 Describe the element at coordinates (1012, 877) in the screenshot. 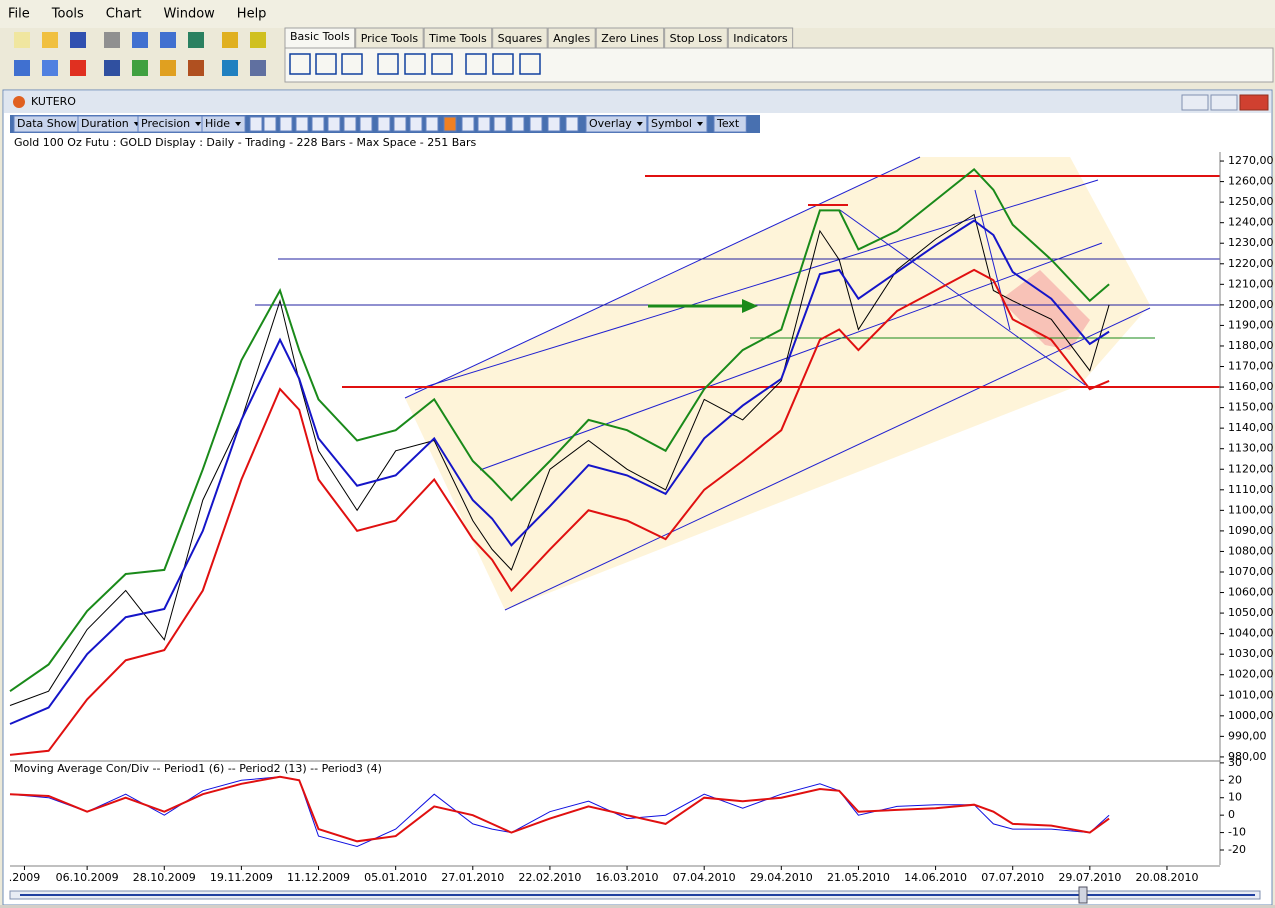

I see `x-tick-label: 07.07.2010` at that location.